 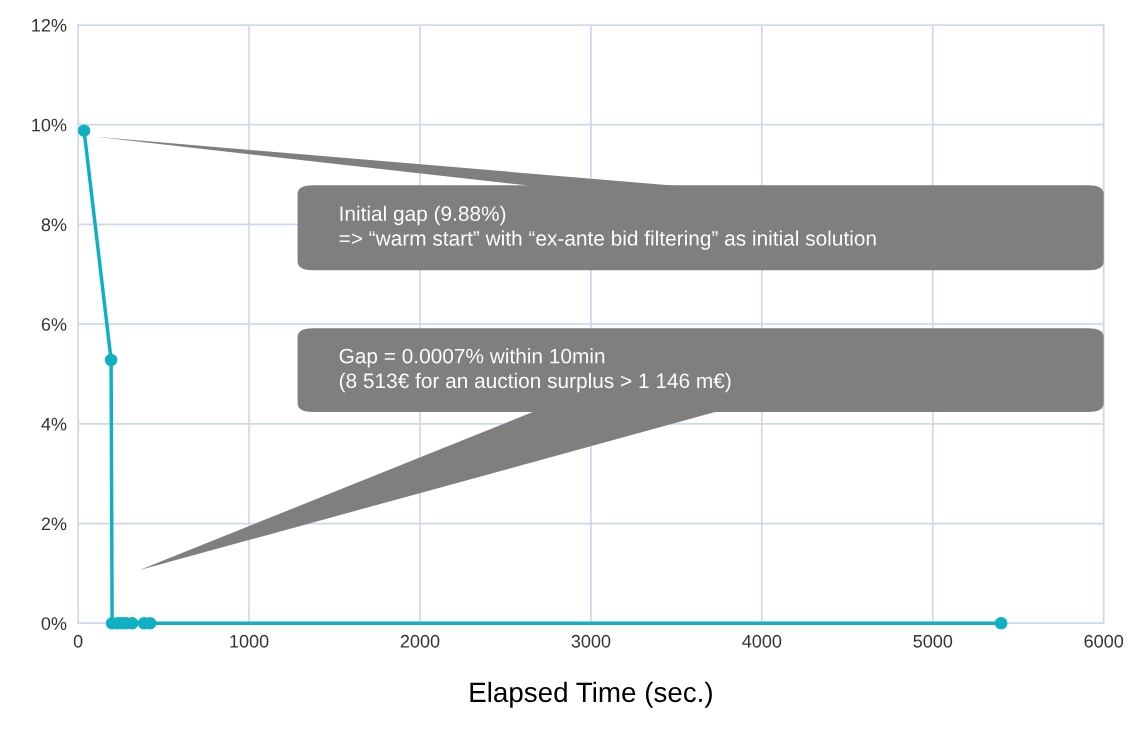 What do you see at coordinates (762, 641) in the screenshot?
I see `x-tick-label: 4000` at bounding box center [762, 641].